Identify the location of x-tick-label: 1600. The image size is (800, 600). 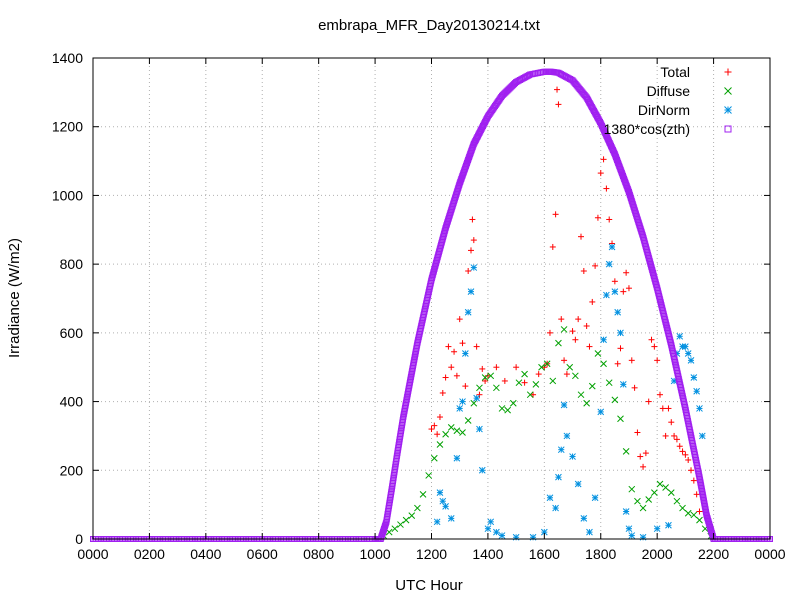
(544, 554).